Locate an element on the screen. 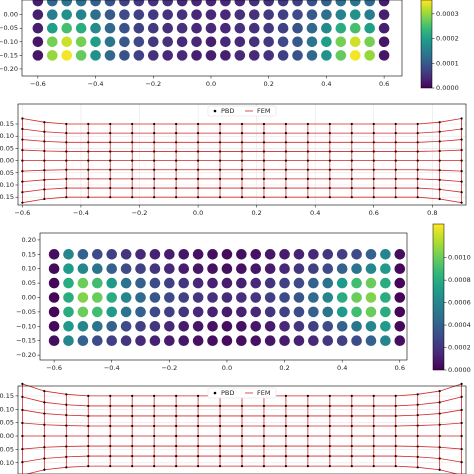 The height and width of the screenshot is (474, 474). y-tick-label: −0.20 is located at coordinates (9, 69).